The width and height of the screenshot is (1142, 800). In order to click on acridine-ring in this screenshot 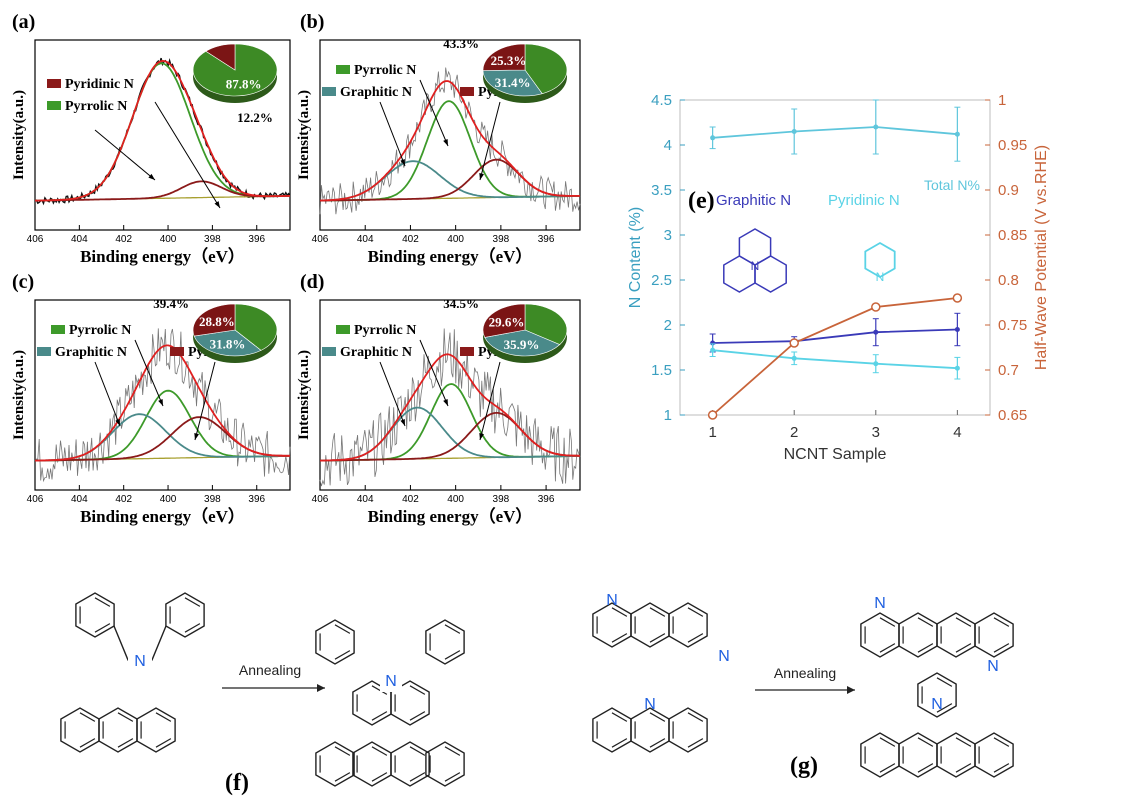, I will do `click(612, 730)`.